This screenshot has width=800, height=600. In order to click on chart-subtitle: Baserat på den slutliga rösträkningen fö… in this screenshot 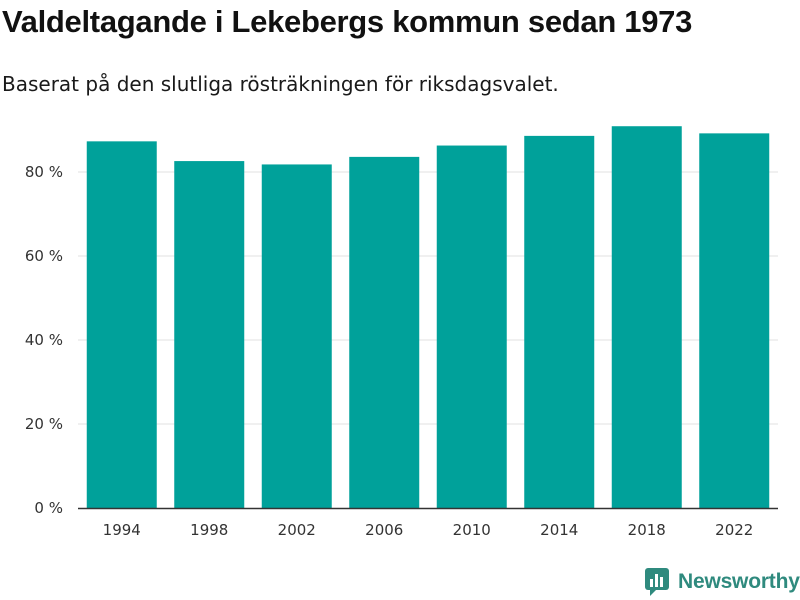, I will do `click(280, 84)`.